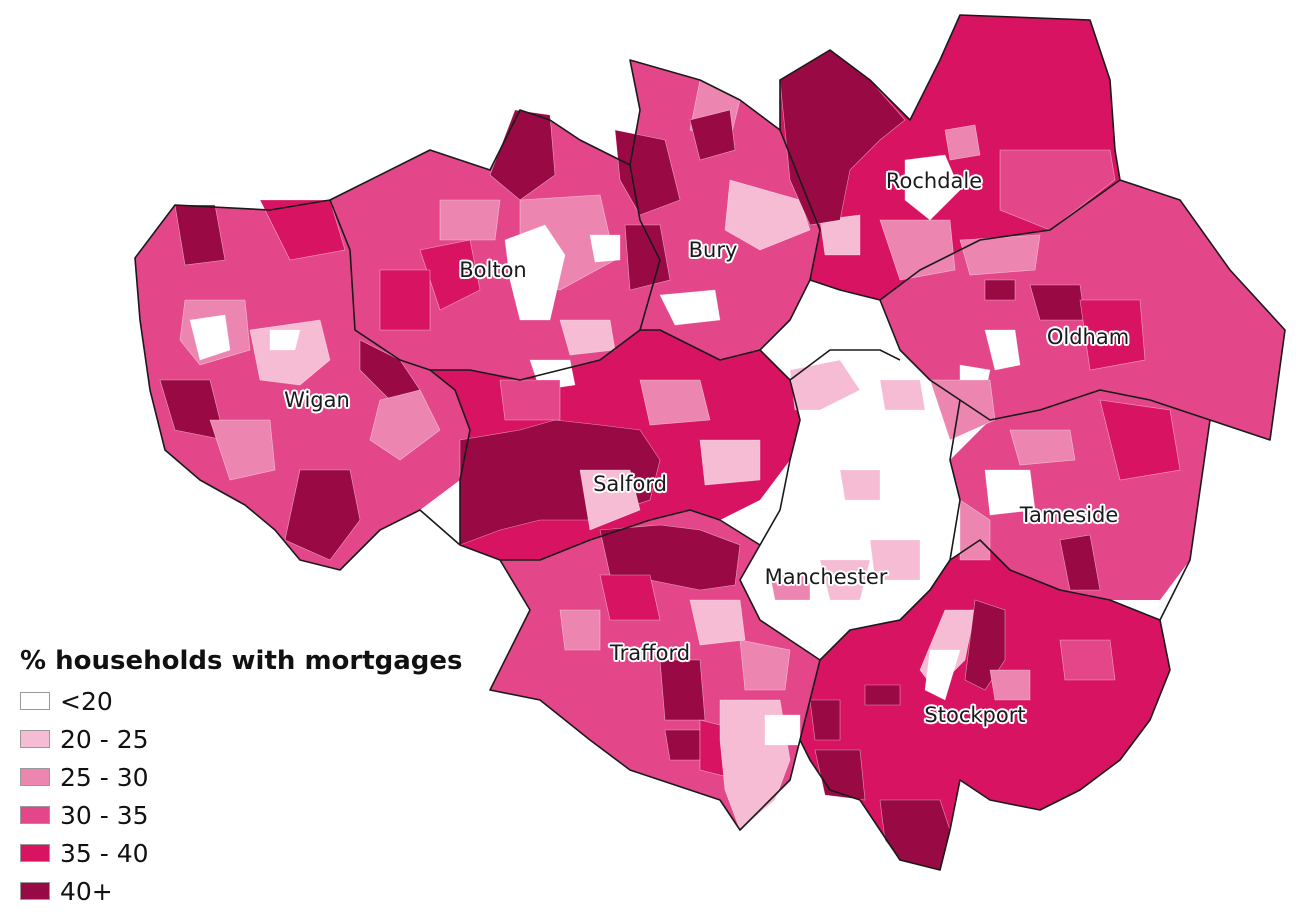 The image size is (1304, 922). I want to click on town-label-bolton: Bolton, so click(493, 270).